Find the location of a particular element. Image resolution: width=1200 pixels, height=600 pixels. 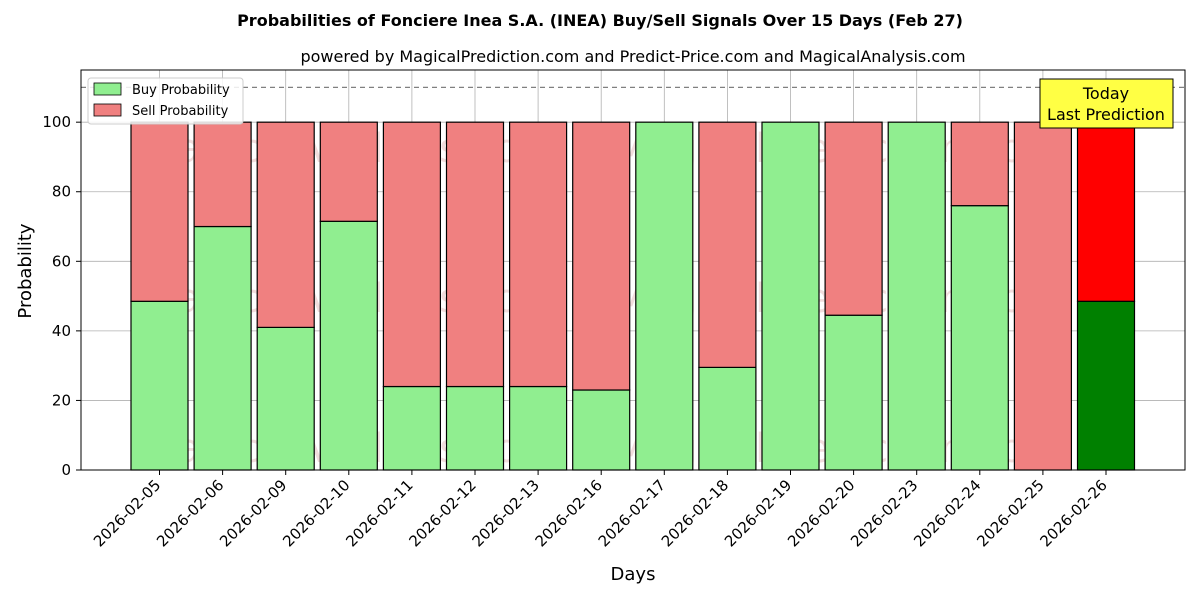

today-annotation-line1: Today is located at coordinates (1105, 93).